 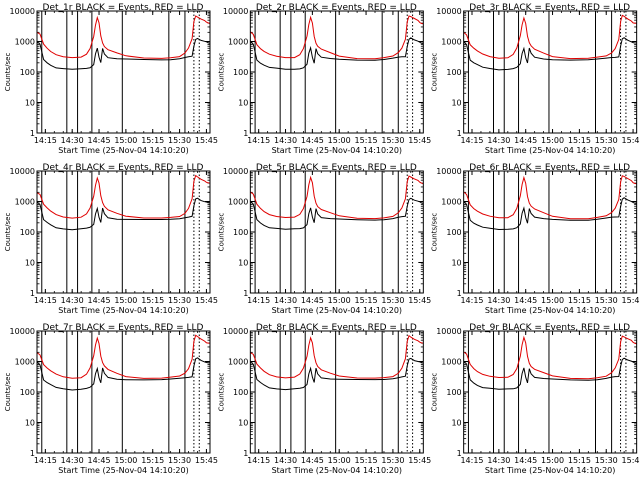 I want to click on panel-title: Det_3r BLACK = Events, RED = LLD, so click(x=549, y=8).